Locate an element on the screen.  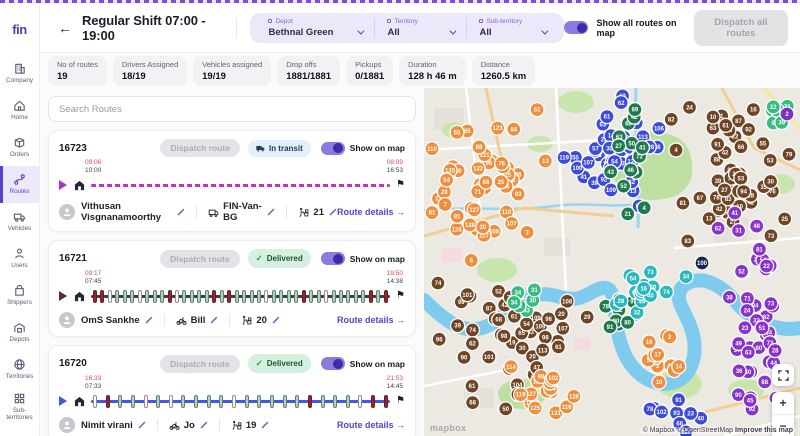
map-marker: 55 is located at coordinates (457, 132).